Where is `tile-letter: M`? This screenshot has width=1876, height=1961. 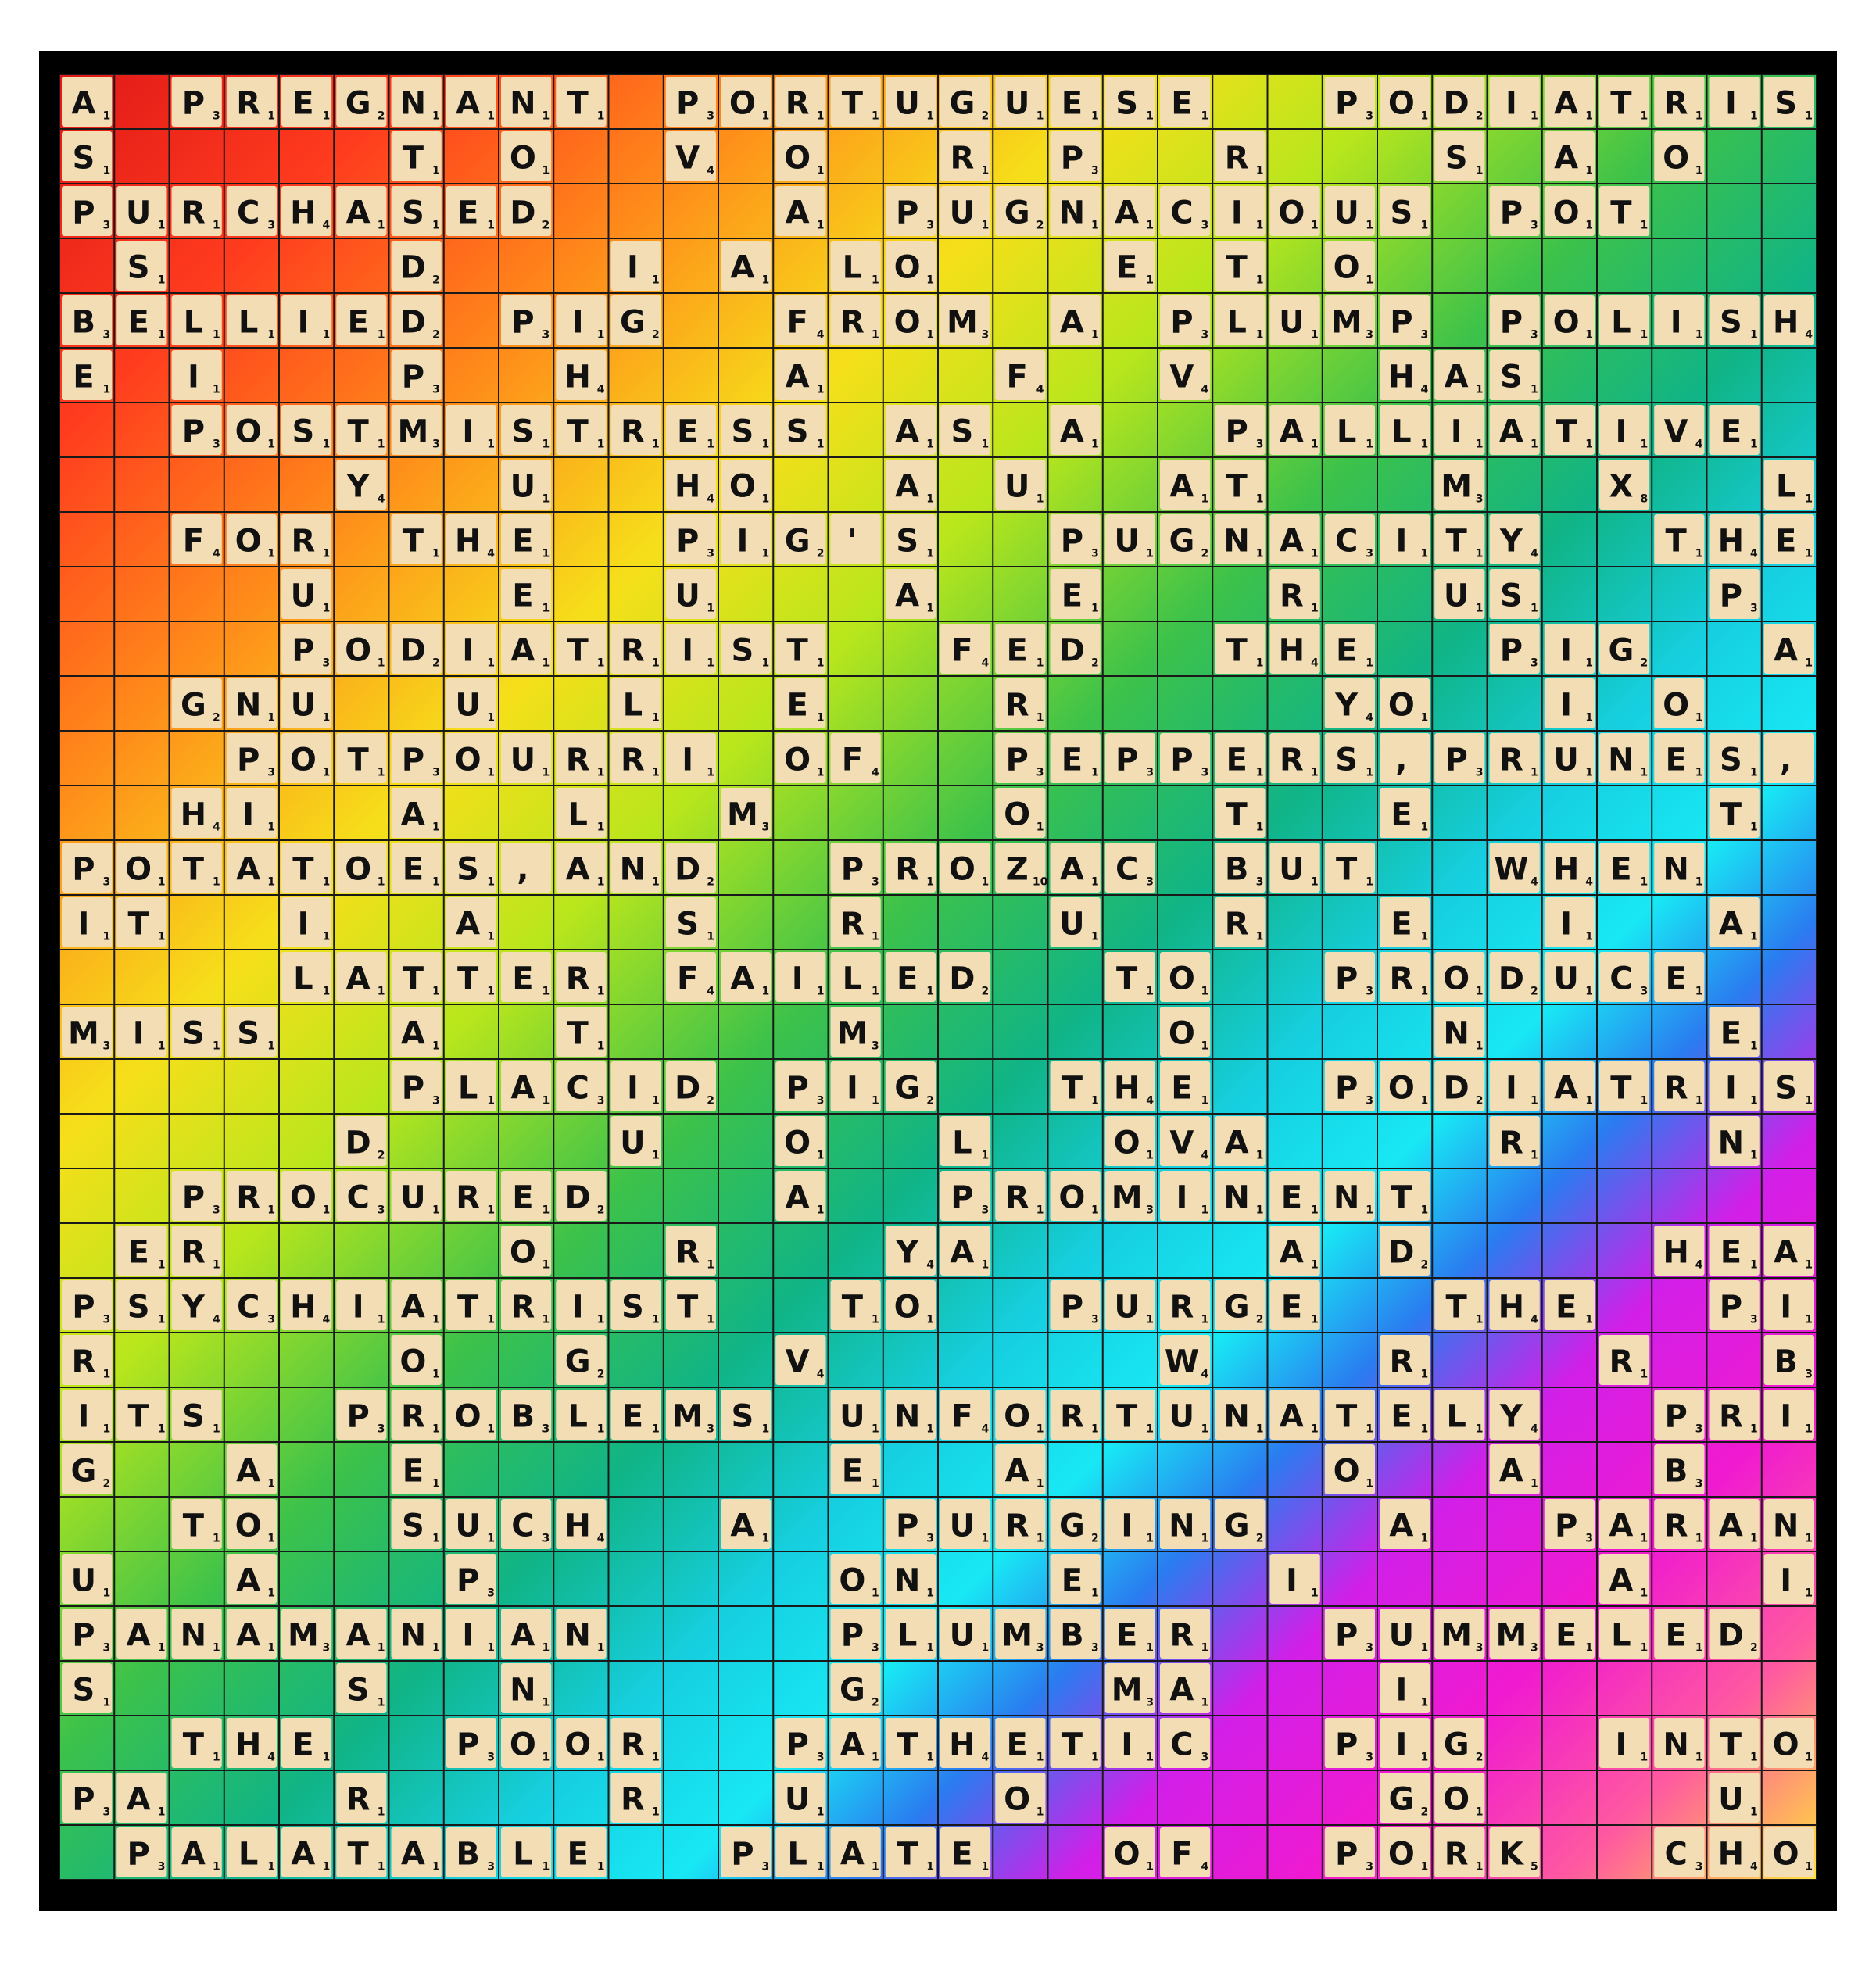 tile-letter: M is located at coordinates (688, 1416).